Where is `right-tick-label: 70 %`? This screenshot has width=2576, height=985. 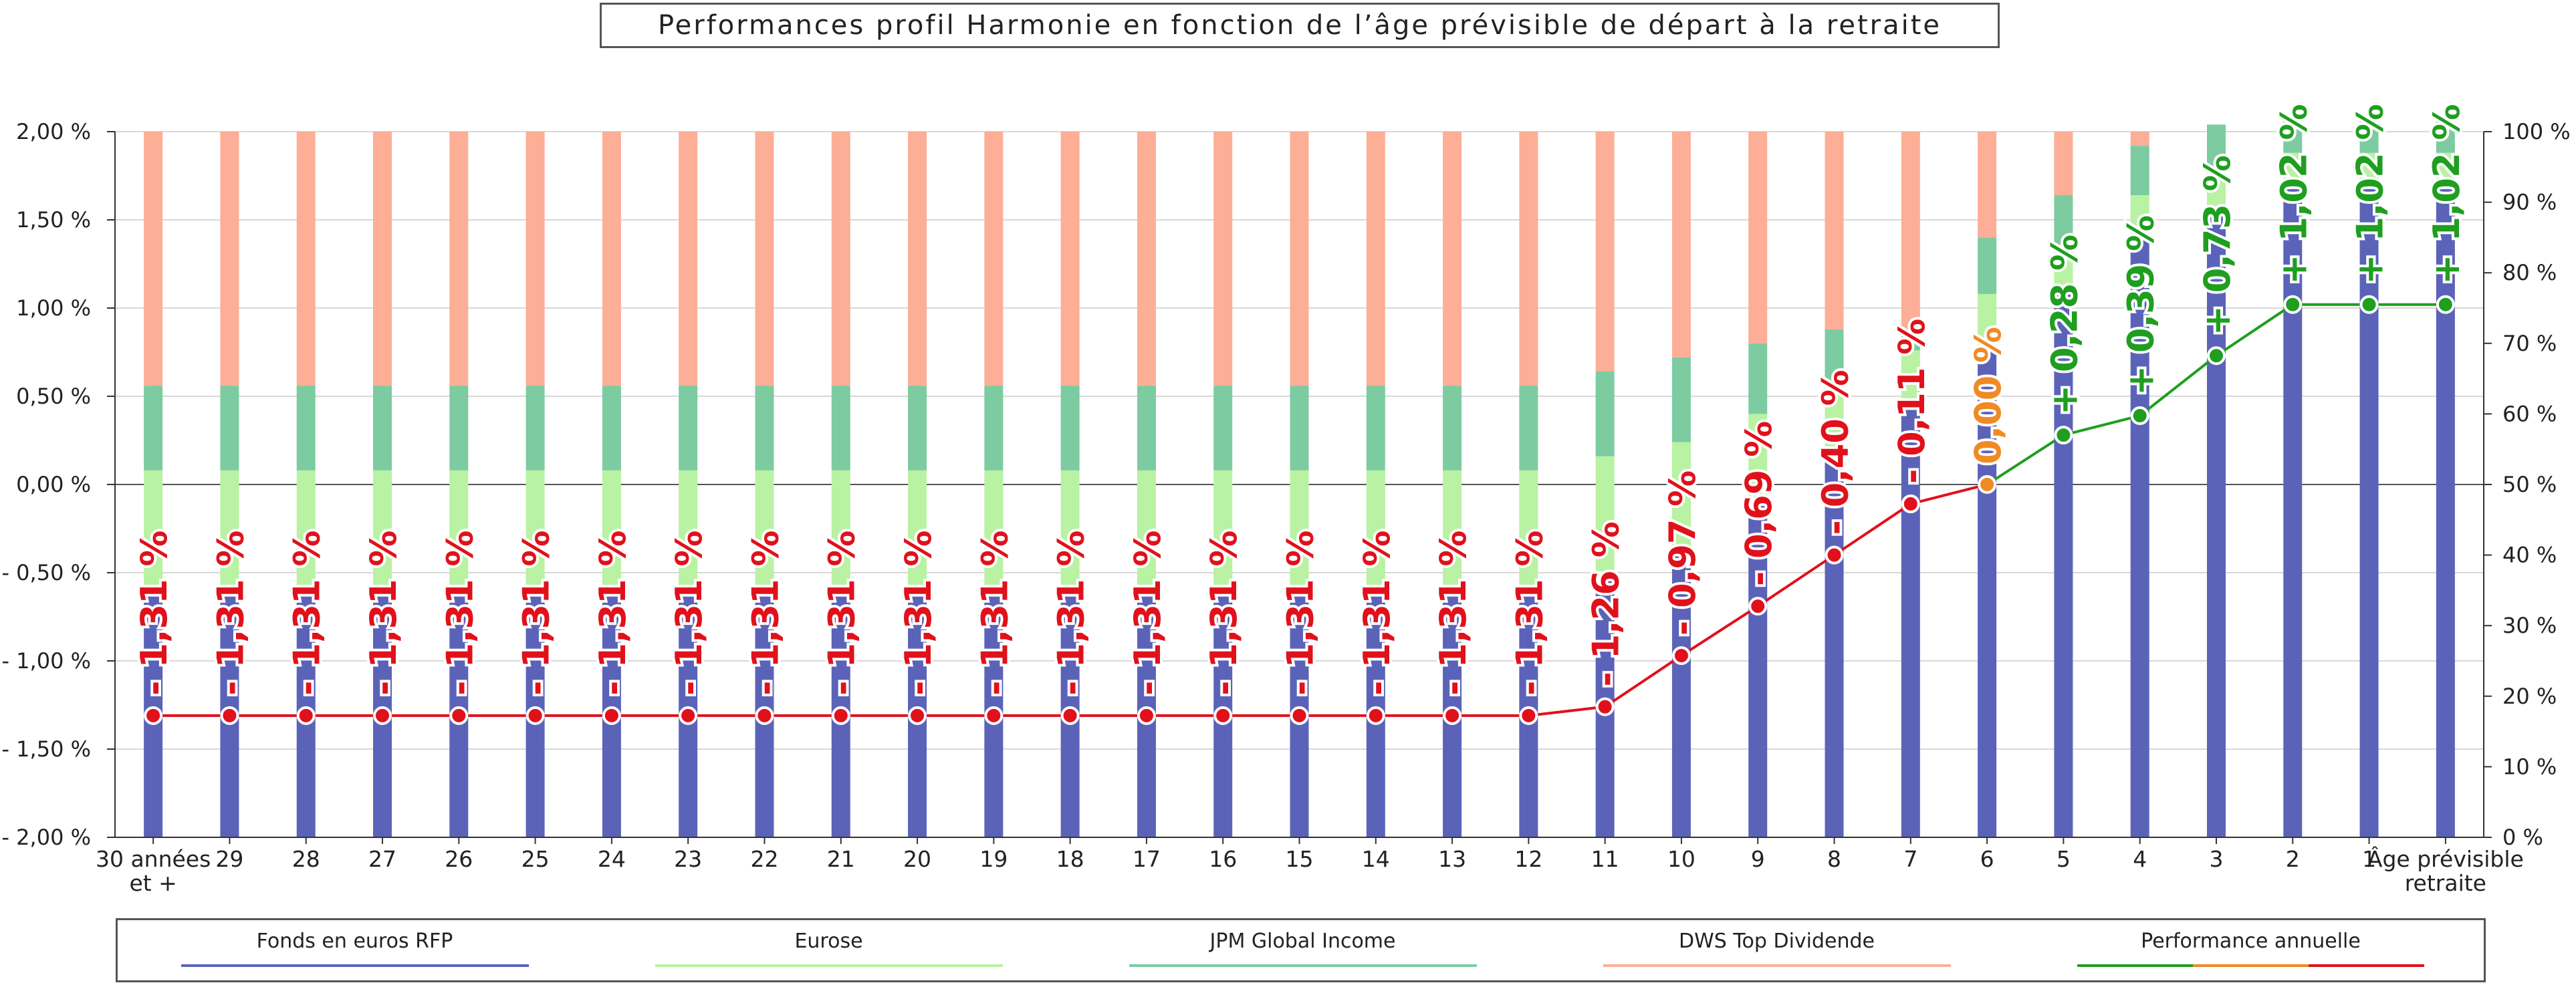 right-tick-label: 70 % is located at coordinates (2529, 344).